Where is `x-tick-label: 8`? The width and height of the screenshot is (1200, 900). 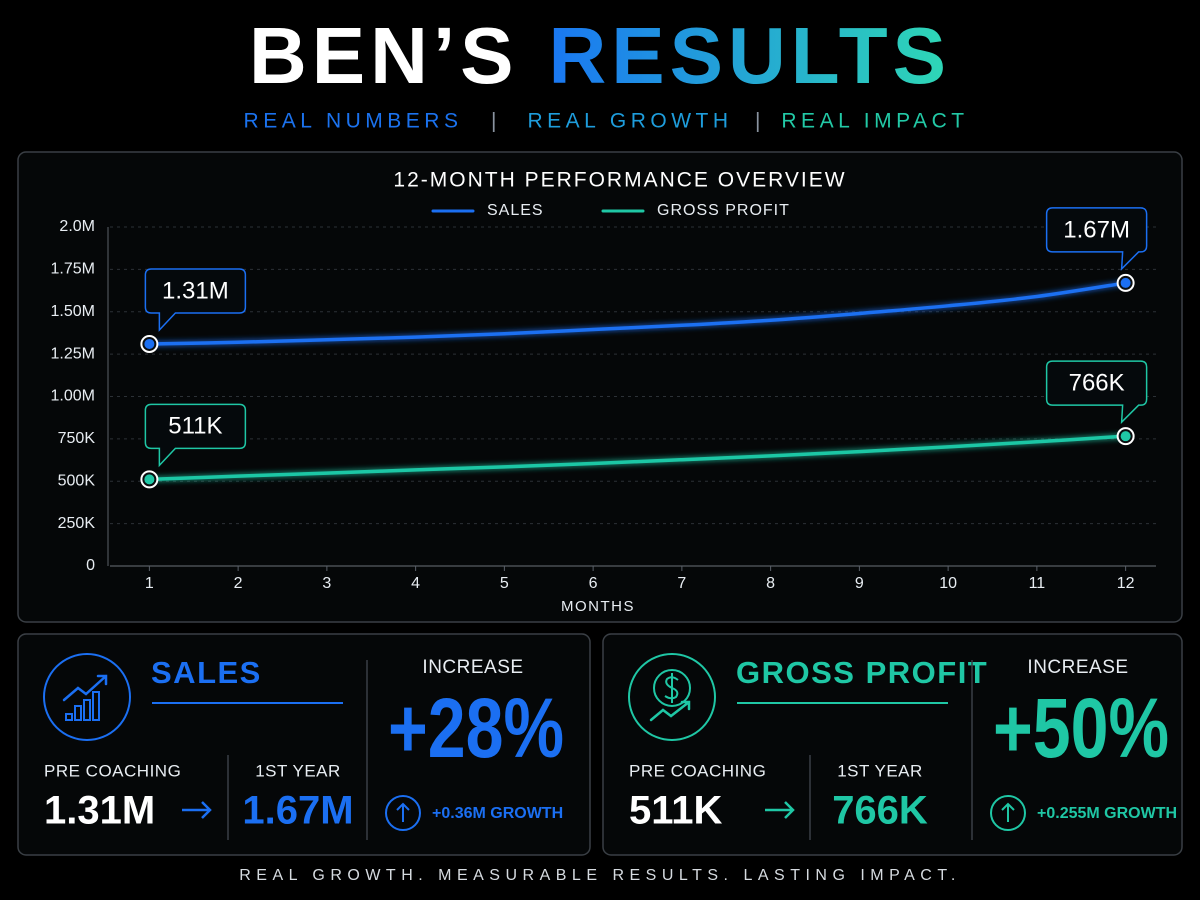 x-tick-label: 8 is located at coordinates (770, 583).